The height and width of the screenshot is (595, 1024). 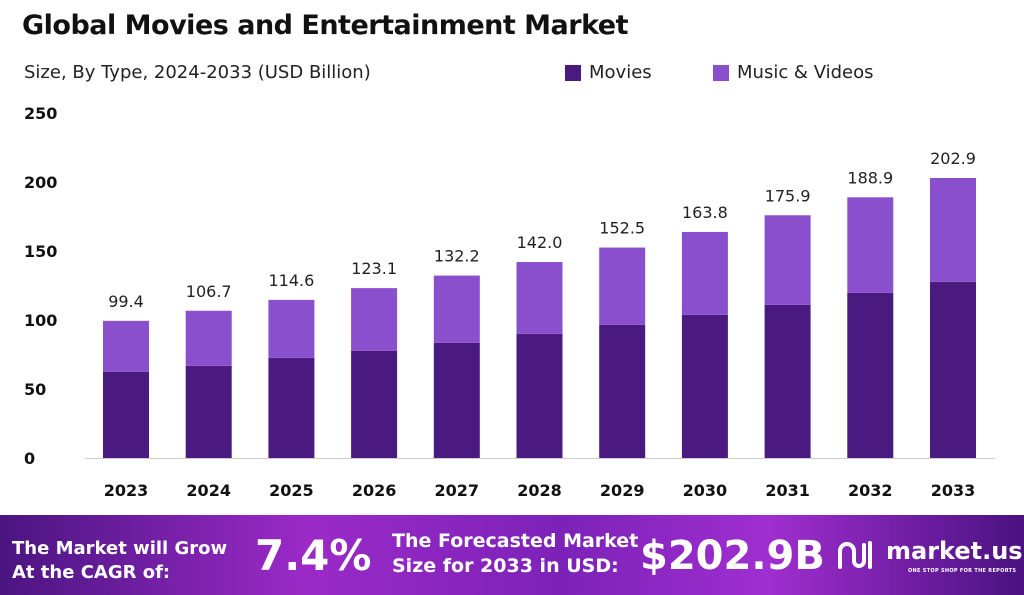 What do you see at coordinates (787, 260) in the screenshot?
I see `bar-music-videos-2031` at bounding box center [787, 260].